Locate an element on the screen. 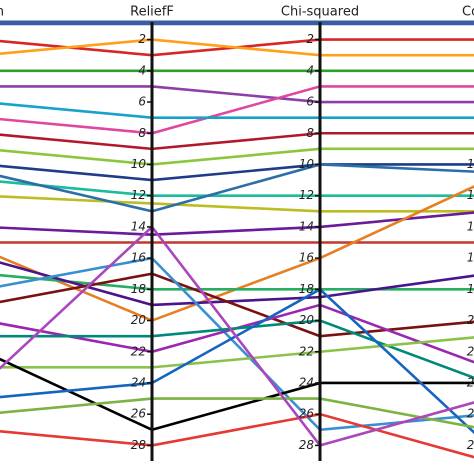 This screenshot has width=474, height=474. axis-label: m is located at coordinates (2, 12).